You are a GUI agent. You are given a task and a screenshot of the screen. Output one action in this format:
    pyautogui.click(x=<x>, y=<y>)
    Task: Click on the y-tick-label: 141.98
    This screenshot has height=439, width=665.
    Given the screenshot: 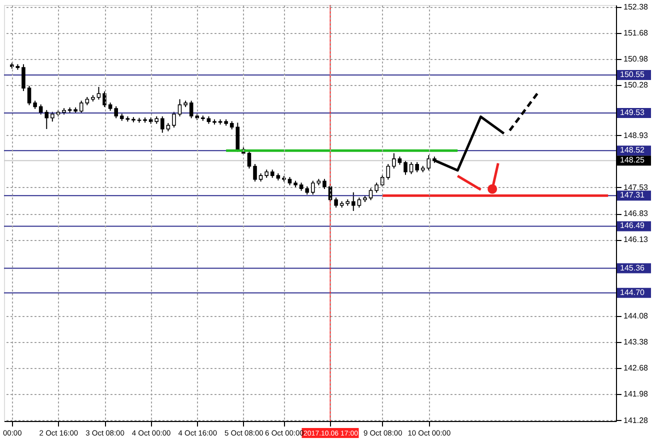 What is the action you would take?
    pyautogui.click(x=636, y=394)
    